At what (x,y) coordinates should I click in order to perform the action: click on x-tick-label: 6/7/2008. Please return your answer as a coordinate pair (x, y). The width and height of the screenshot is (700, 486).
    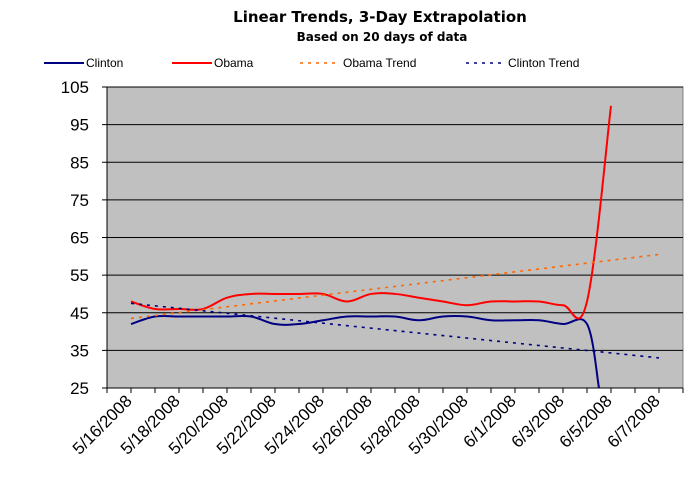
    Looking at the image, I should click on (634, 421).